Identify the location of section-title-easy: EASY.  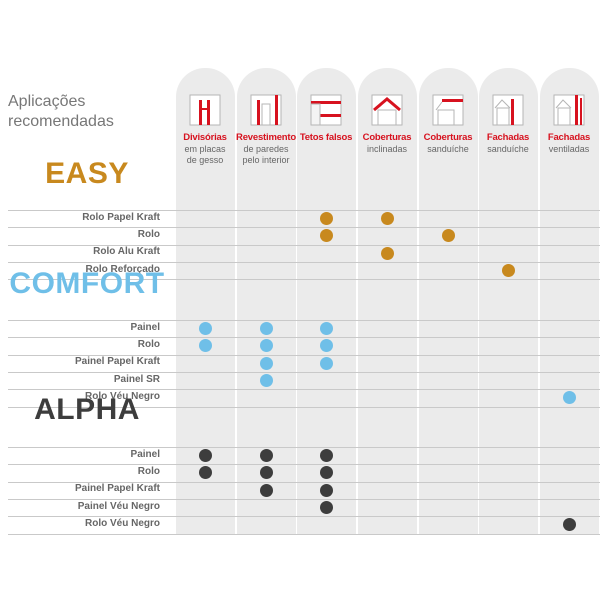
(87, 173).